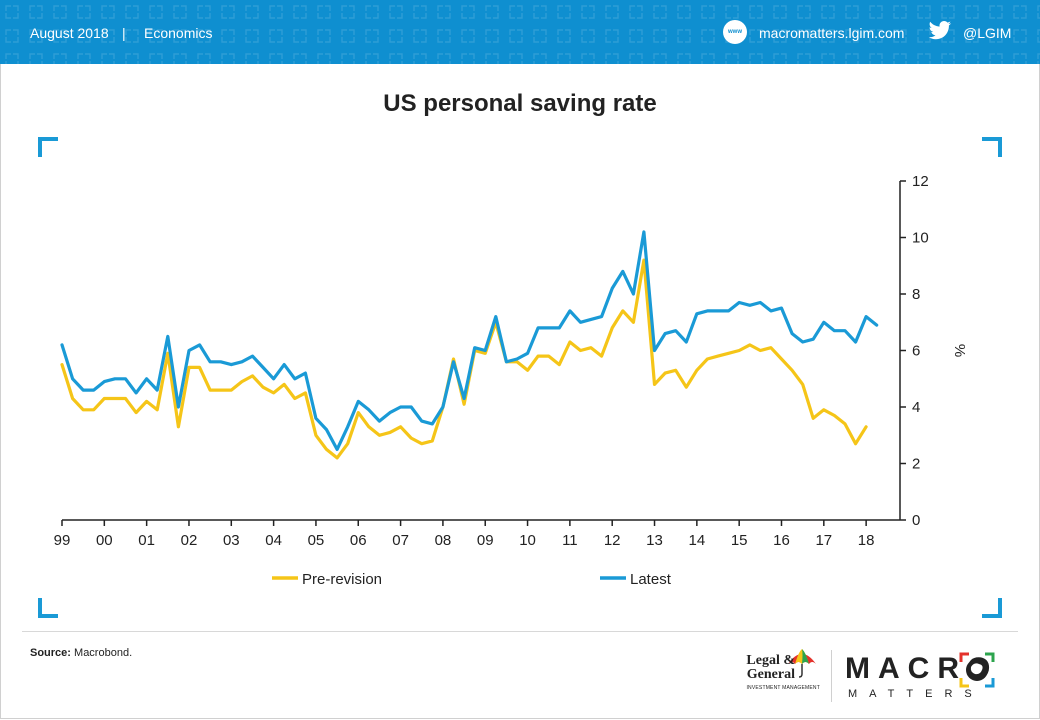  Describe the element at coordinates (783, 688) in the screenshot. I see `lg-subtitle: INVESTMENT MANAGEMENT` at that location.